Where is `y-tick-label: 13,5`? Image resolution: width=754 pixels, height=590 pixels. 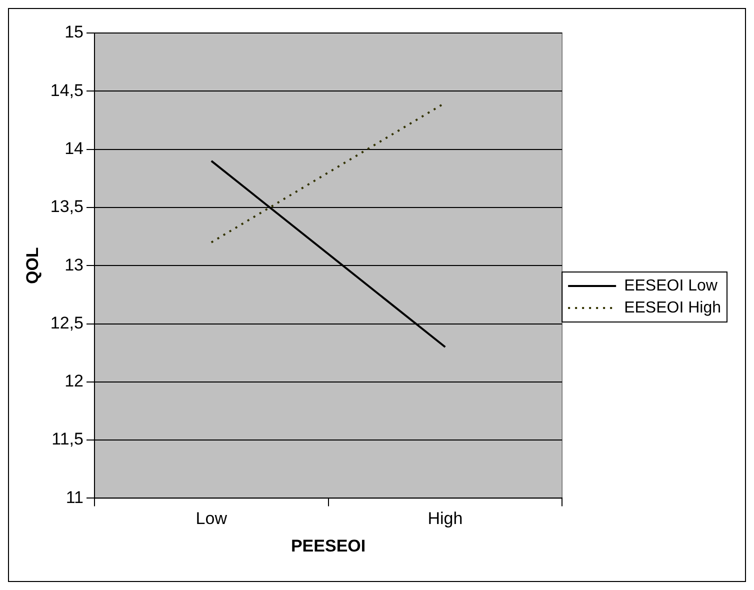 y-tick-label: 13,5 is located at coordinates (67, 206).